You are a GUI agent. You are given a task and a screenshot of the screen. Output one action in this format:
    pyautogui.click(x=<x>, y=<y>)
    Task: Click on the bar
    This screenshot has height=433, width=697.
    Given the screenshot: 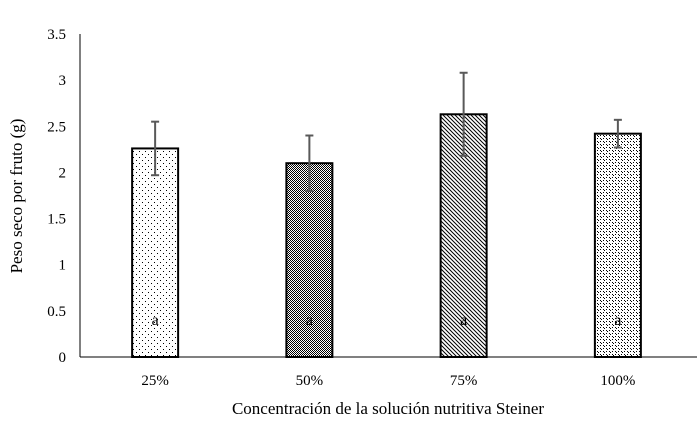 What is the action you would take?
    pyautogui.click(x=155, y=252)
    